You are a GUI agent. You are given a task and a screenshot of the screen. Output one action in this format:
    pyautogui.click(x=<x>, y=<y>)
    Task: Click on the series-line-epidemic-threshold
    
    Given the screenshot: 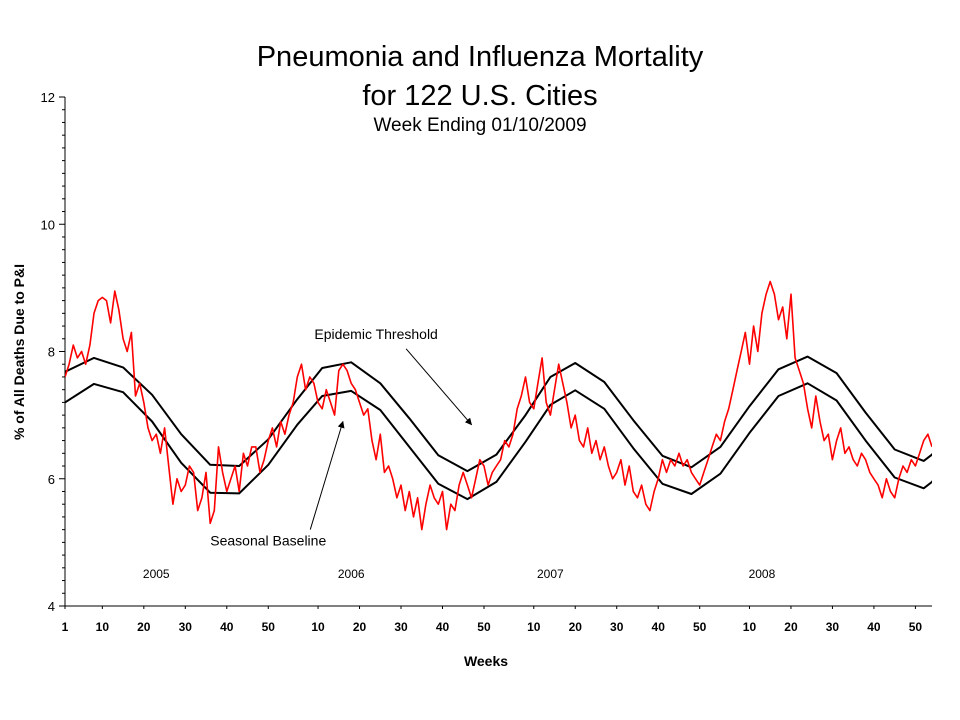 What is the action you would take?
    pyautogui.click(x=498, y=414)
    